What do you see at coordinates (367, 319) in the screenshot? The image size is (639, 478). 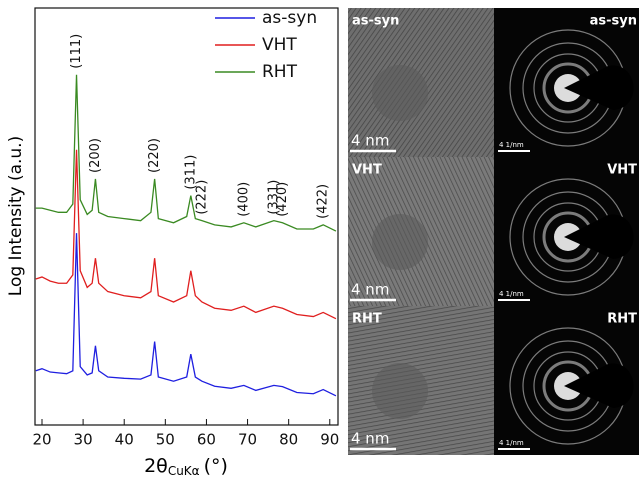 I see `tem-label: RHT` at bounding box center [367, 319].